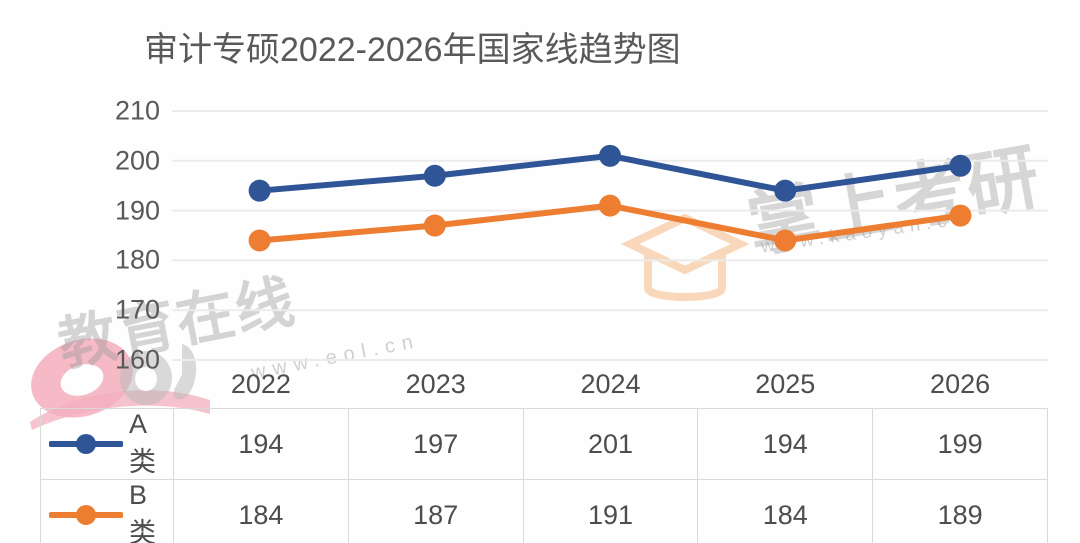 The image size is (1080, 543). I want to click on table-row: B类 184 187 191 184 189, so click(544, 511).